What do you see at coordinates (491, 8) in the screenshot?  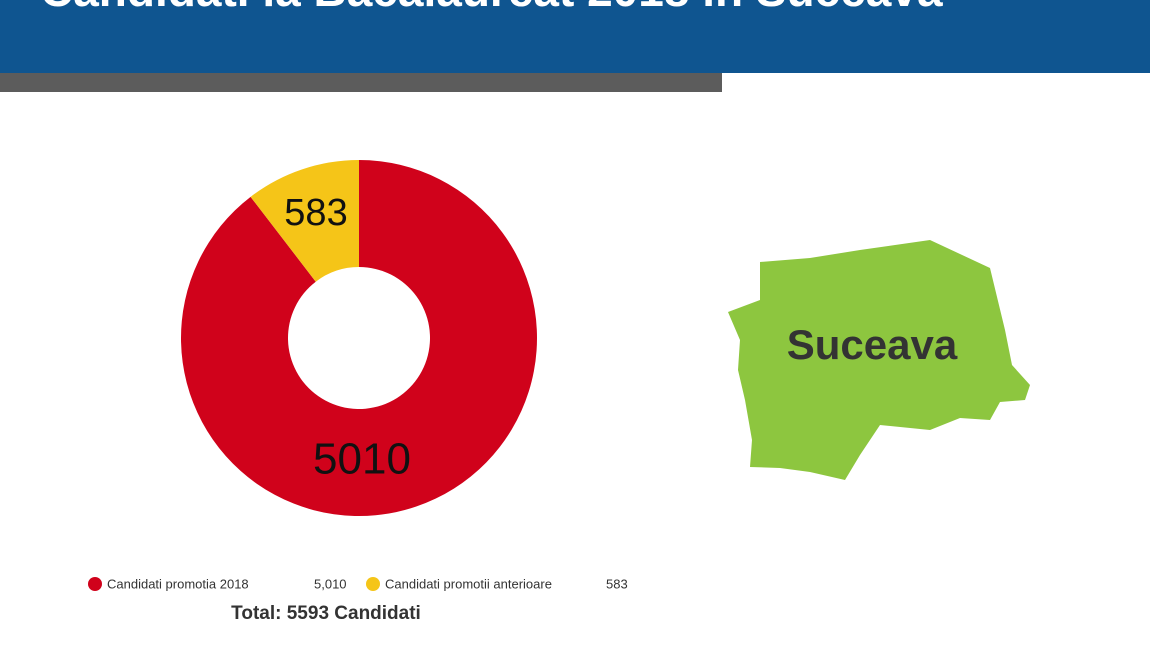 I see `header-title: Candidati la Bacalaureat 2018 in Suceava` at bounding box center [491, 8].